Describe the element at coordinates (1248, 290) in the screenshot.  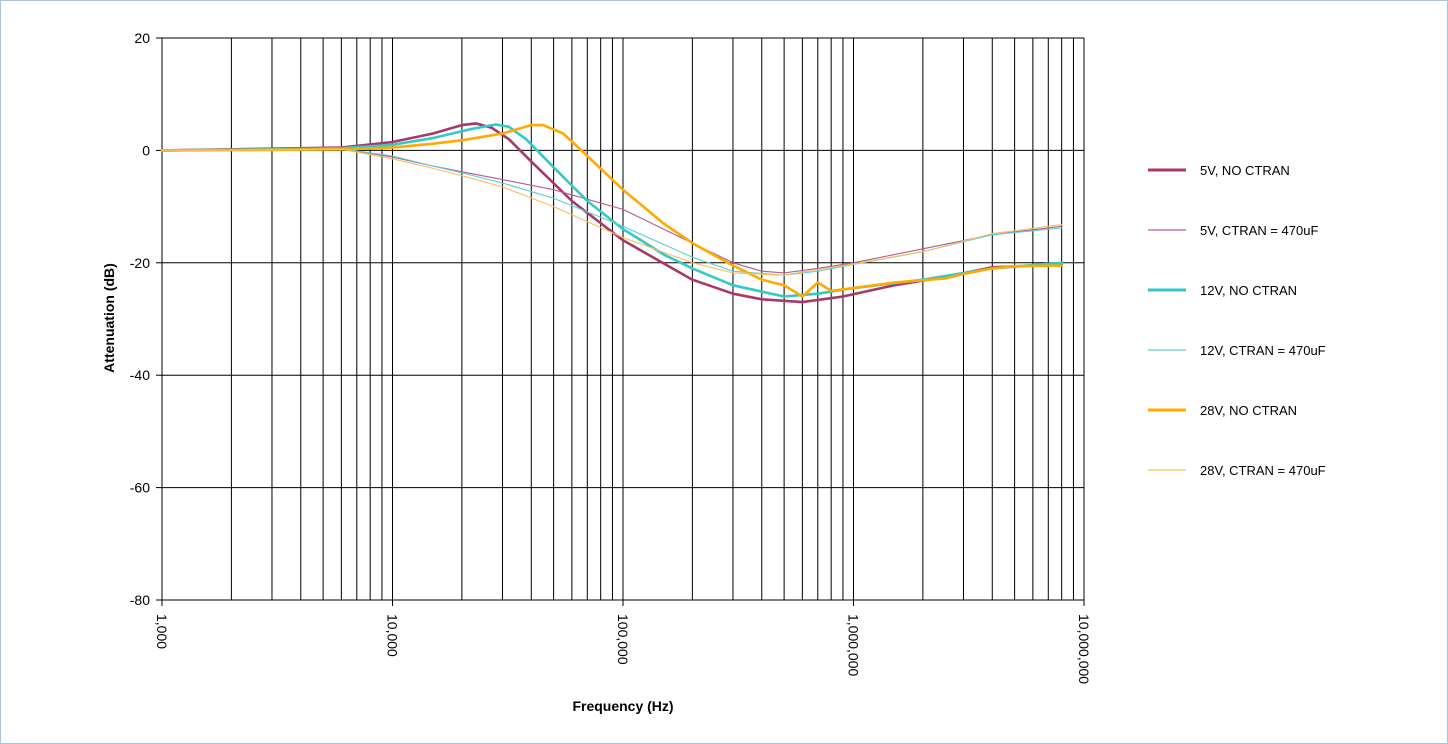
I see `legend-label: 12V, NO CTRAN` at that location.